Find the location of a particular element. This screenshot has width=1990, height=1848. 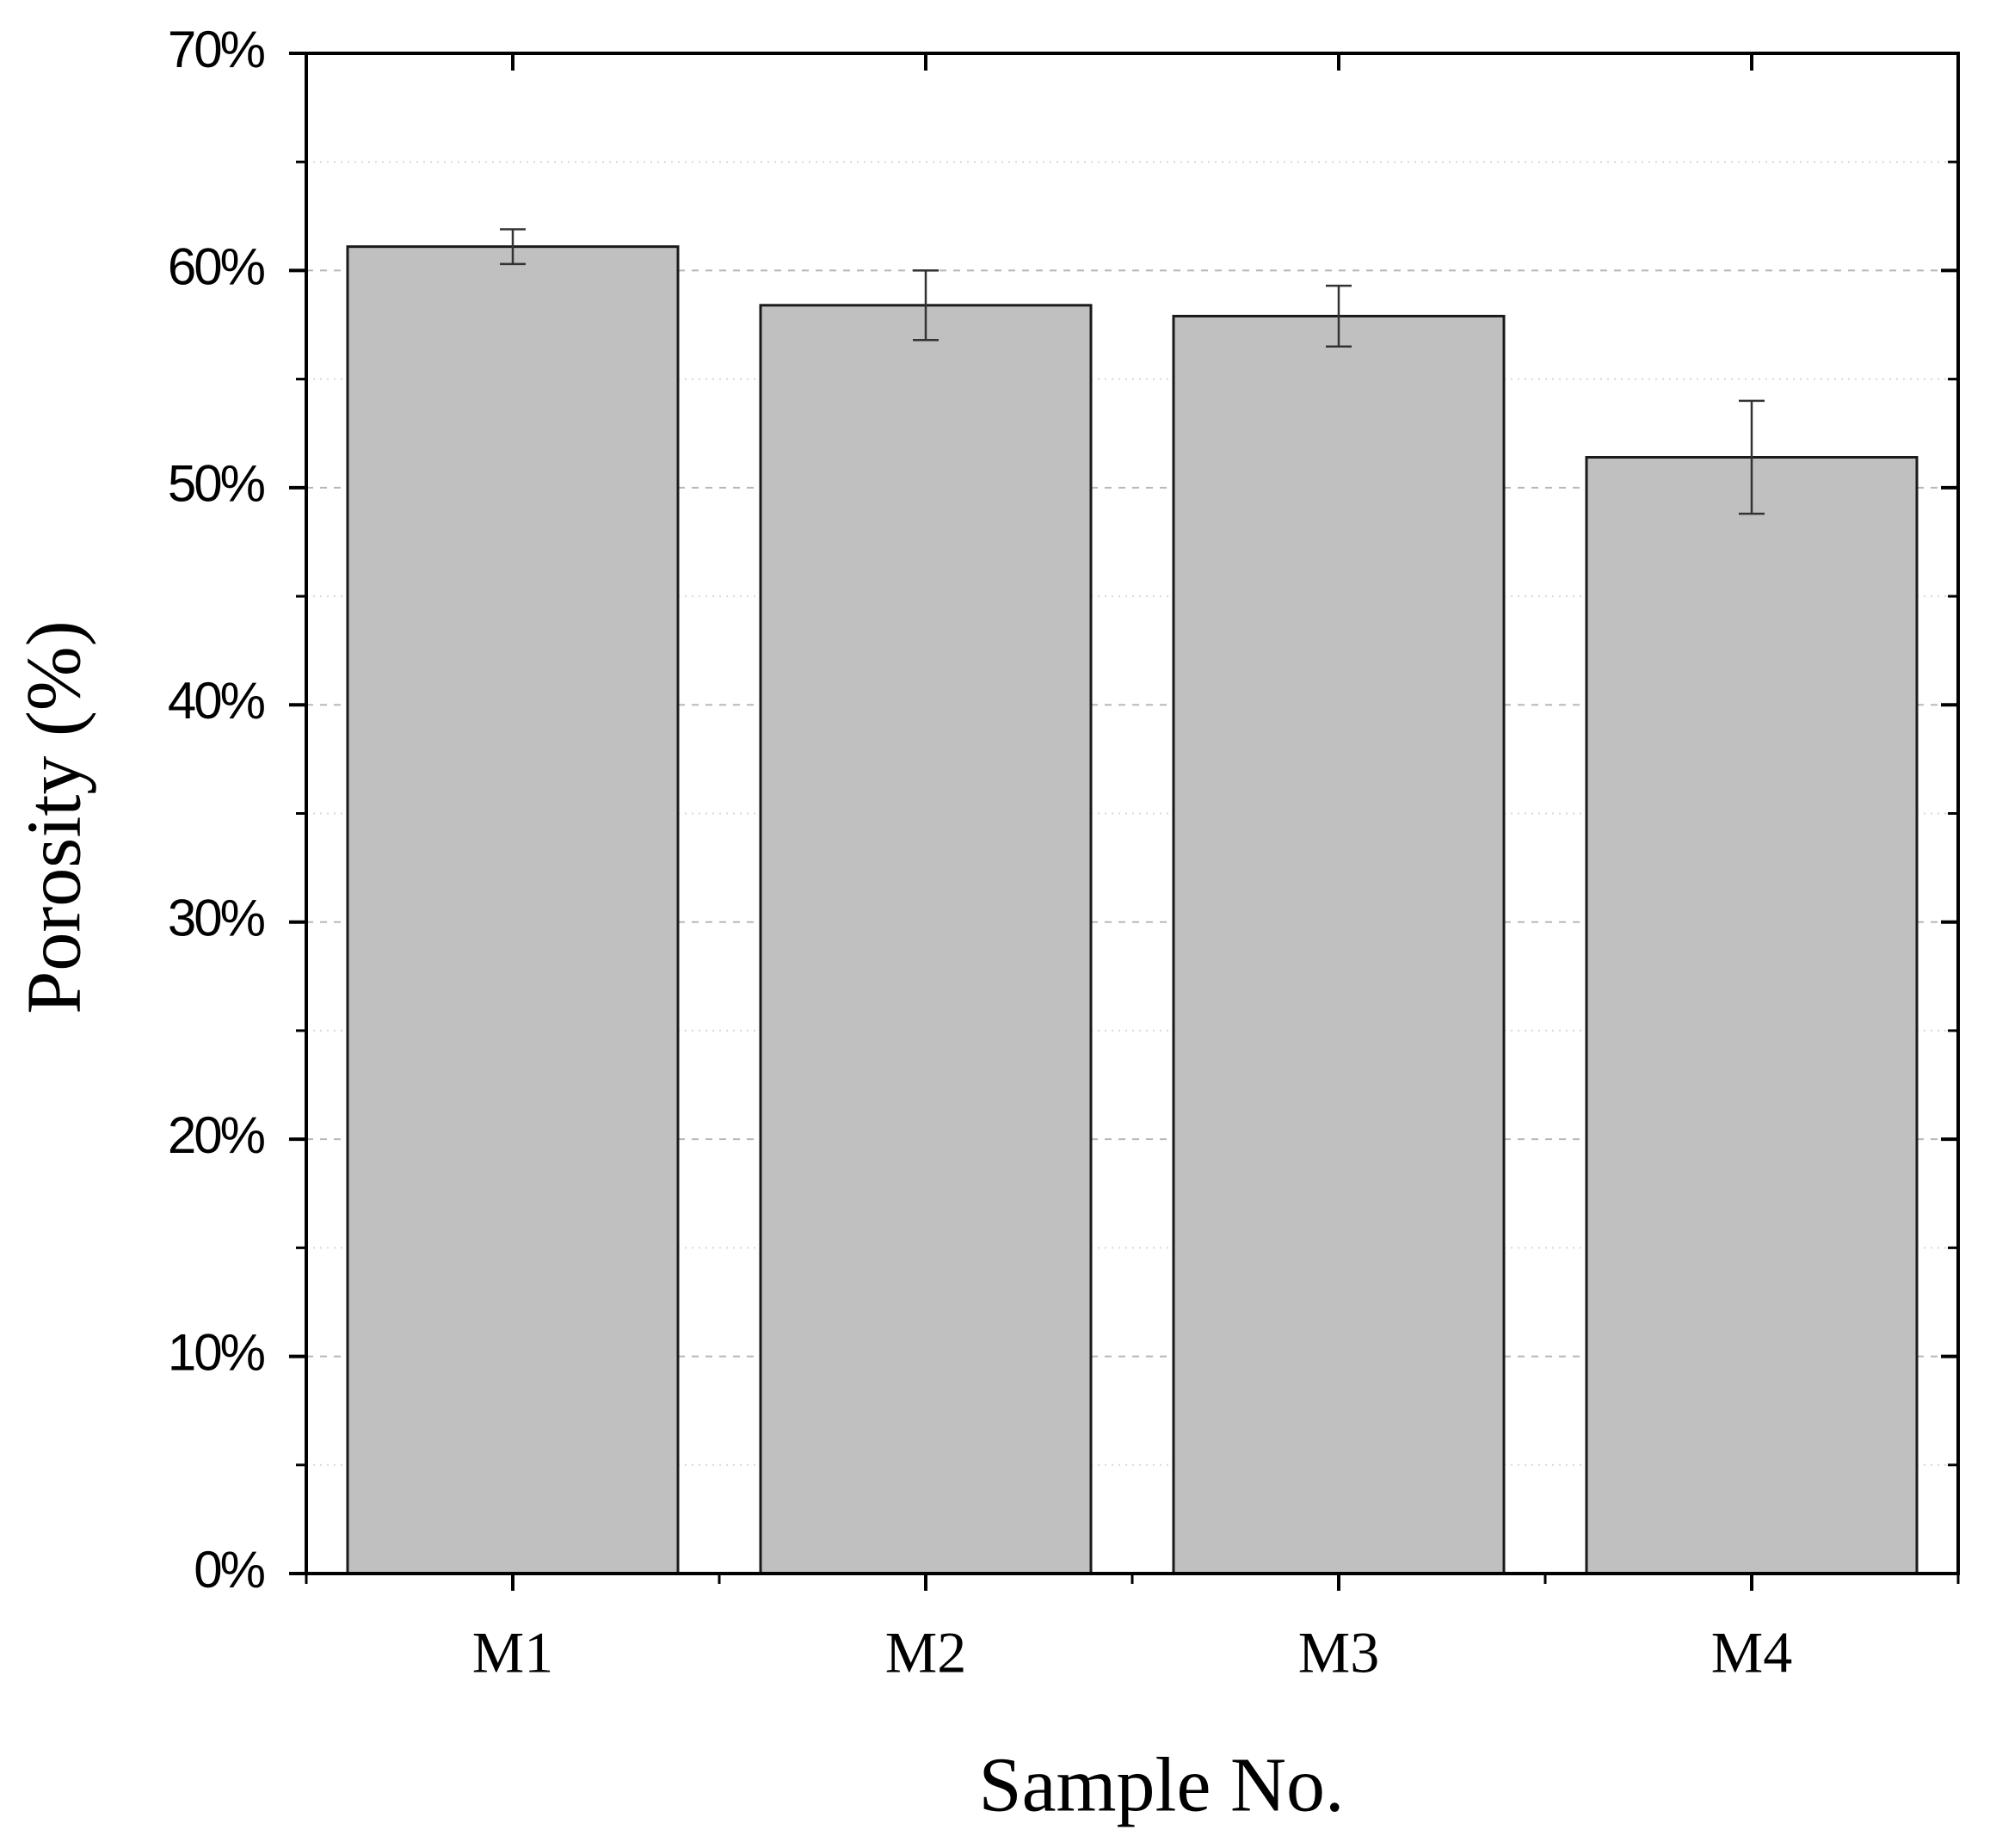

y-tick-label: 50% is located at coordinates (217, 484).